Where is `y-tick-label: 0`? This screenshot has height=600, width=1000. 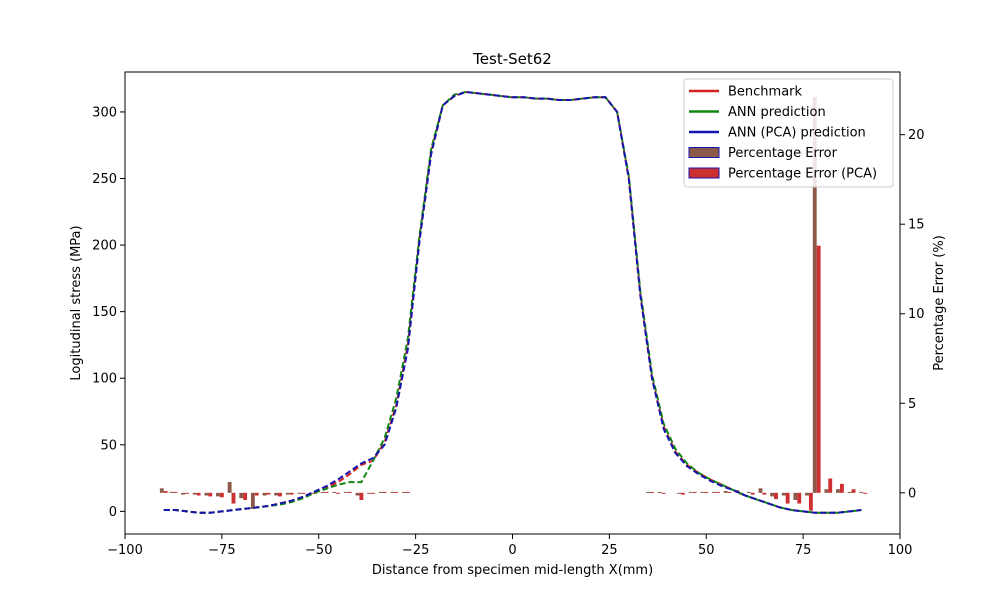 y-tick-label: 0 is located at coordinates (113, 512).